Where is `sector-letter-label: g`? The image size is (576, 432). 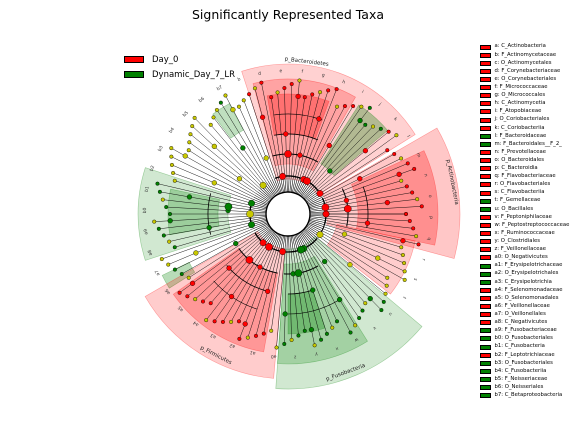 sector-letter-label: g is located at coordinates (323, 76).